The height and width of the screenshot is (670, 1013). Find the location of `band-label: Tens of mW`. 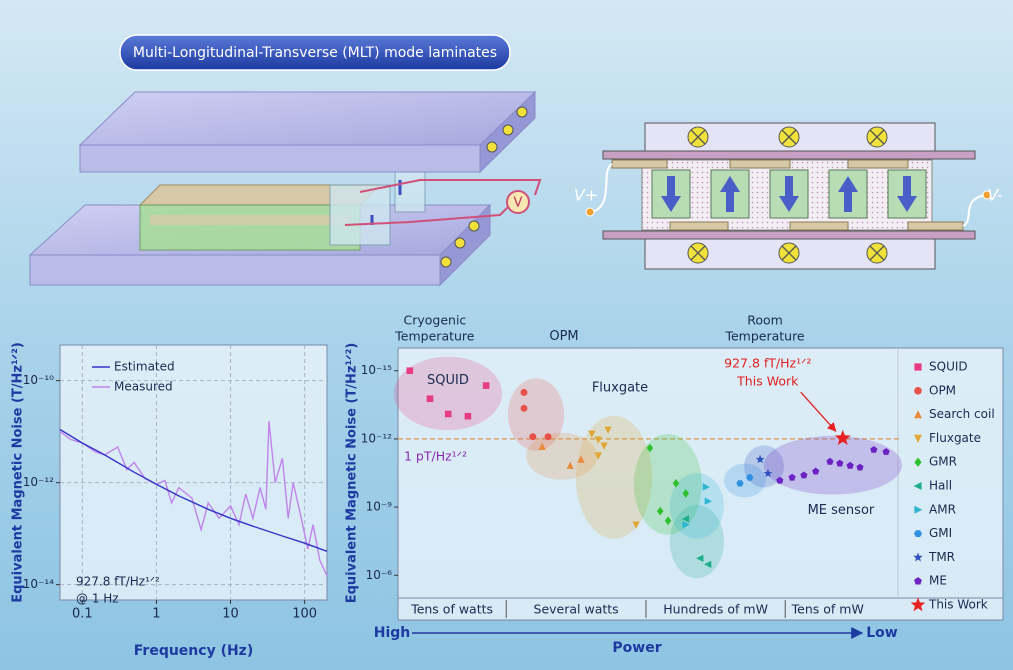

band-label: Tens of mW is located at coordinates (827, 609).